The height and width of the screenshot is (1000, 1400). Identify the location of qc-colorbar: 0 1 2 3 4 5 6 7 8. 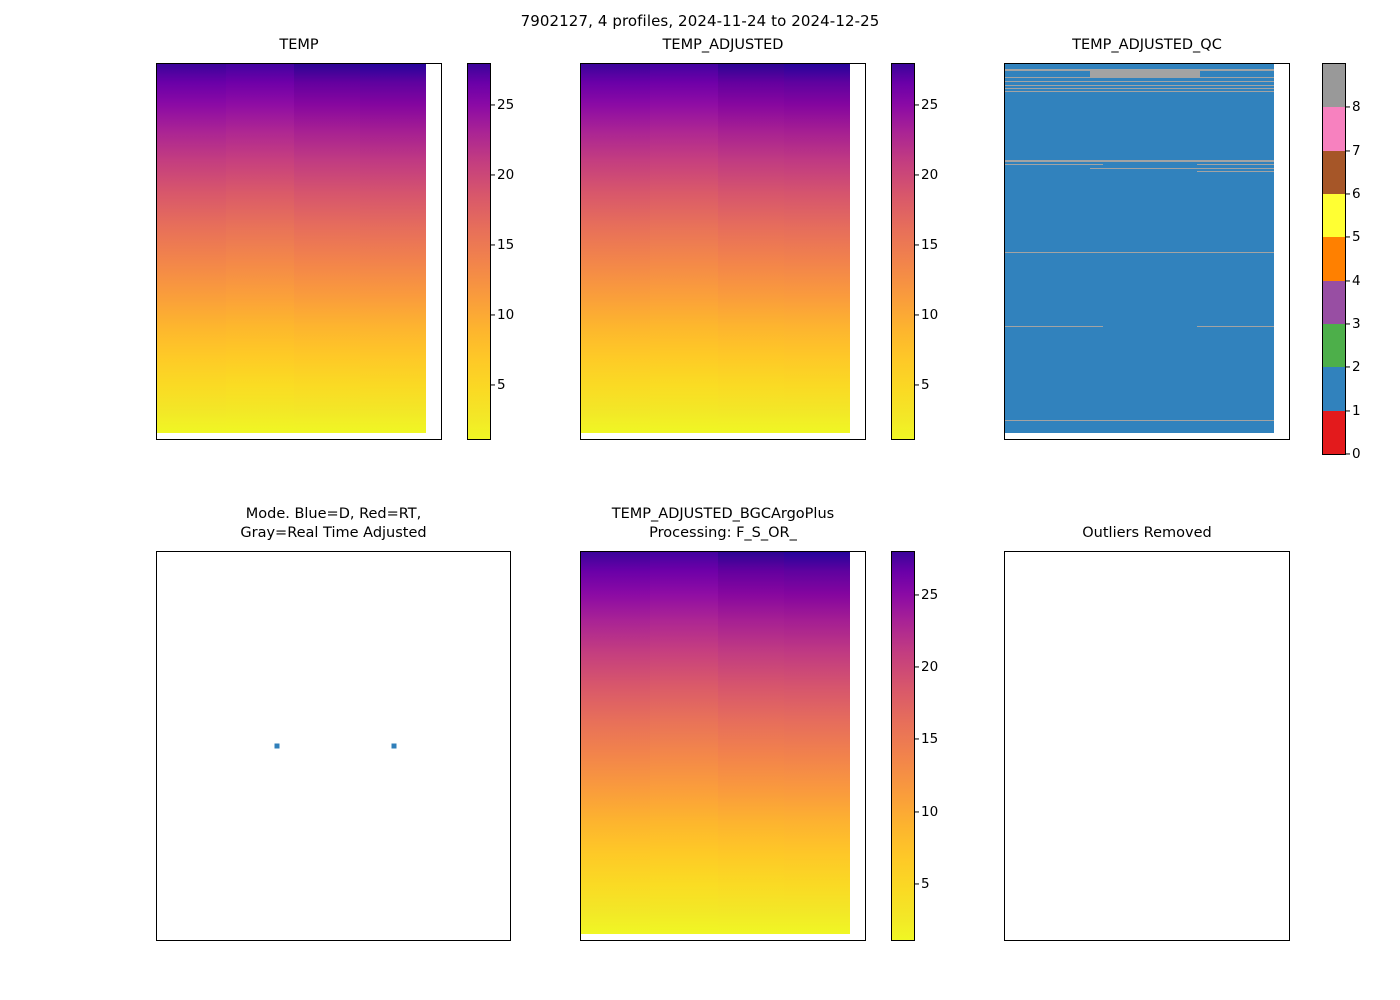
(1341, 262).